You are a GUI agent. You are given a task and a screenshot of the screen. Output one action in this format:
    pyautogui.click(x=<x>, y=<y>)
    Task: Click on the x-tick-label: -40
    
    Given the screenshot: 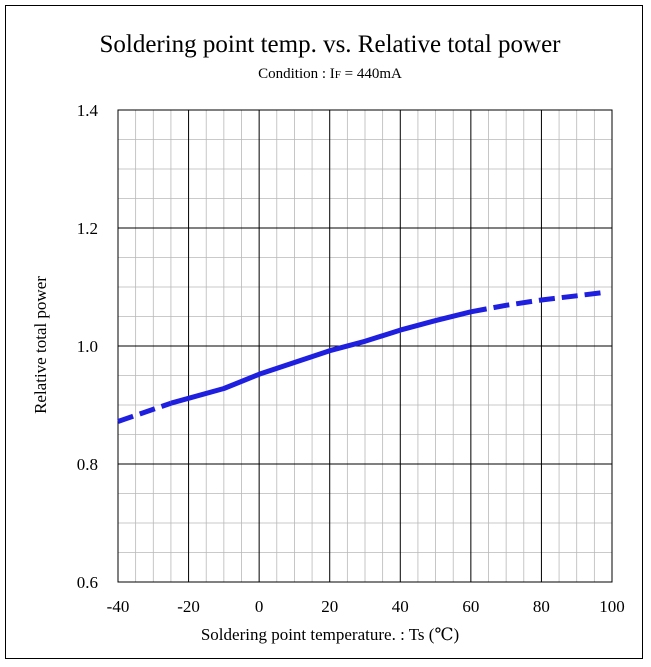 What is the action you would take?
    pyautogui.click(x=118, y=606)
    